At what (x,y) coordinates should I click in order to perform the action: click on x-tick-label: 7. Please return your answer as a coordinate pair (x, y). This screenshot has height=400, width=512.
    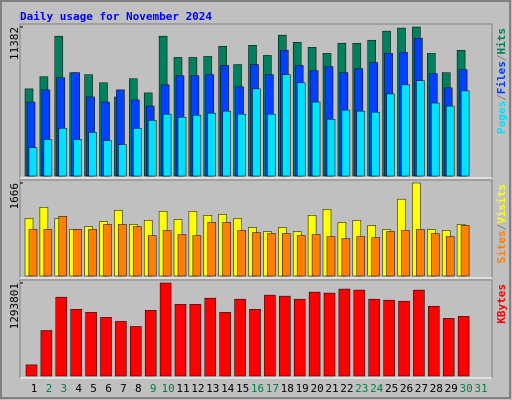
    Looking at the image, I should click on (123, 388).